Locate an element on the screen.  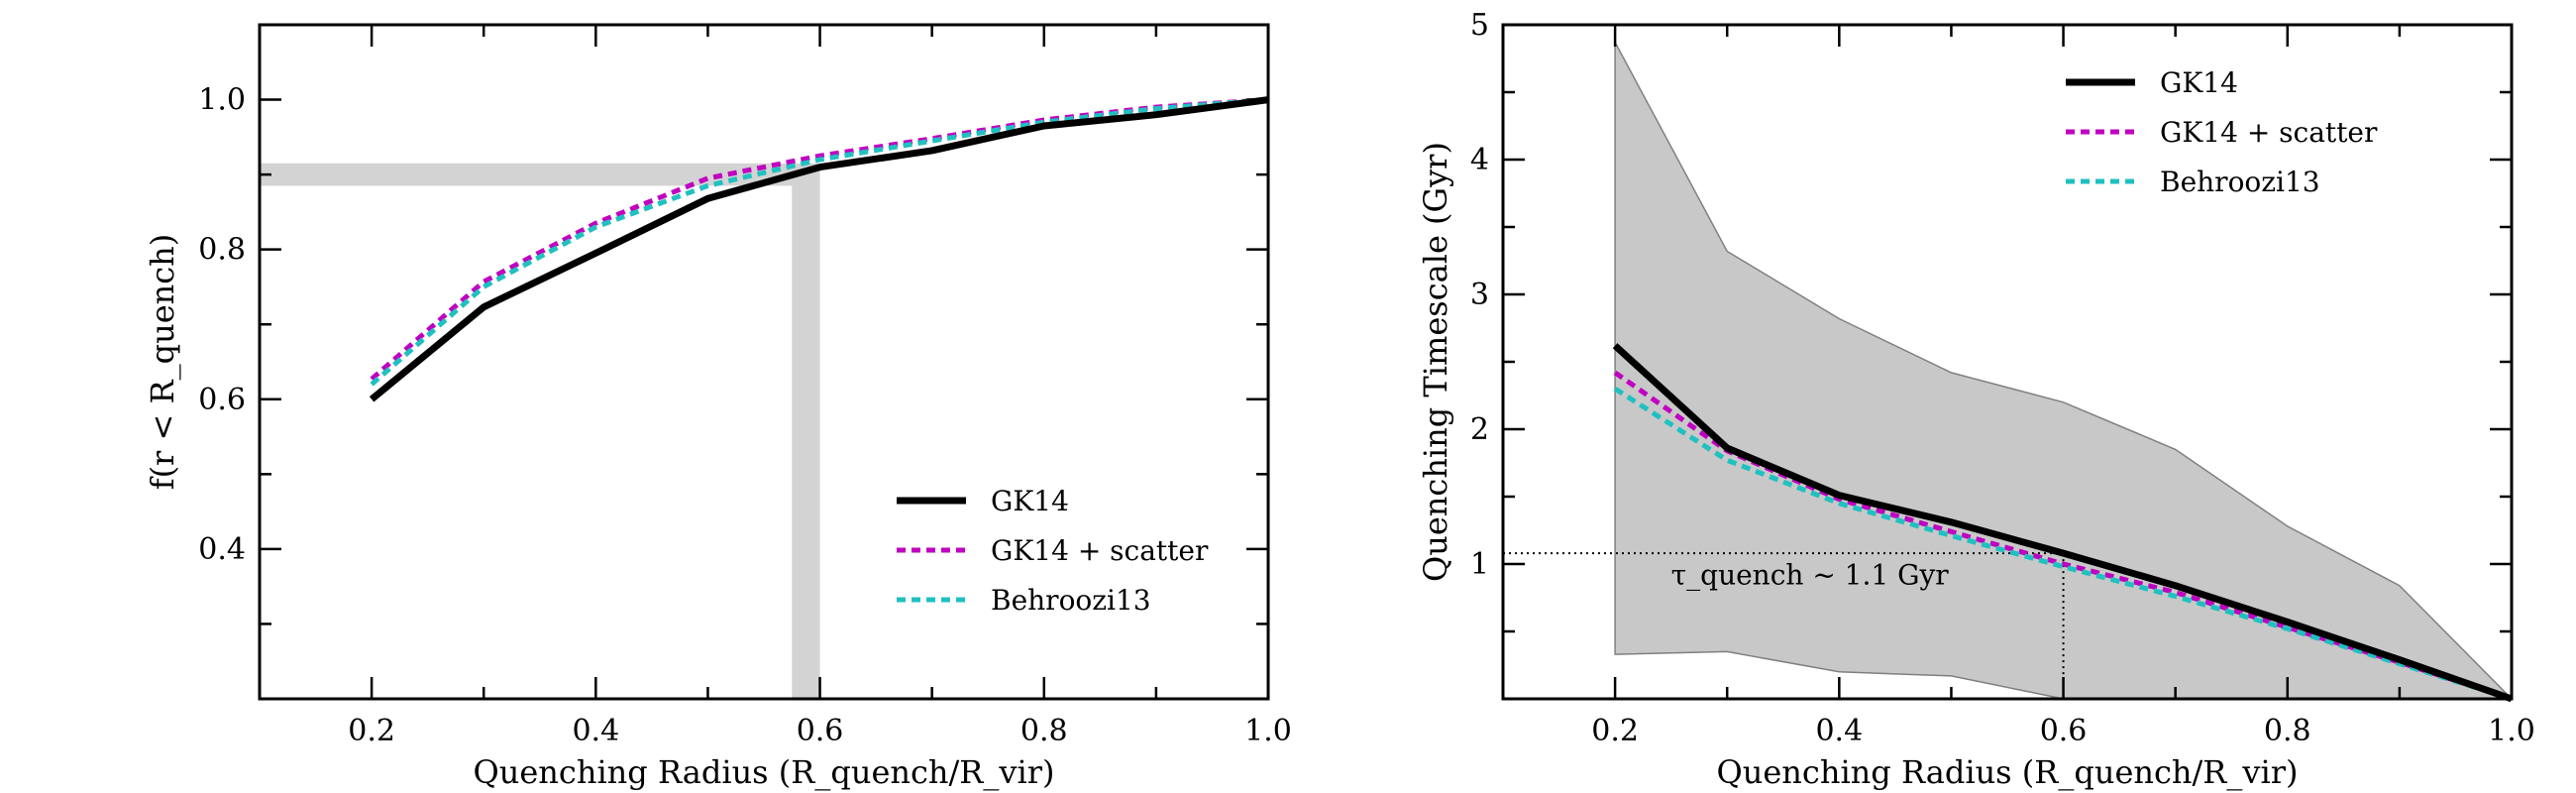
series-line-gk14 is located at coordinates (819, 249).